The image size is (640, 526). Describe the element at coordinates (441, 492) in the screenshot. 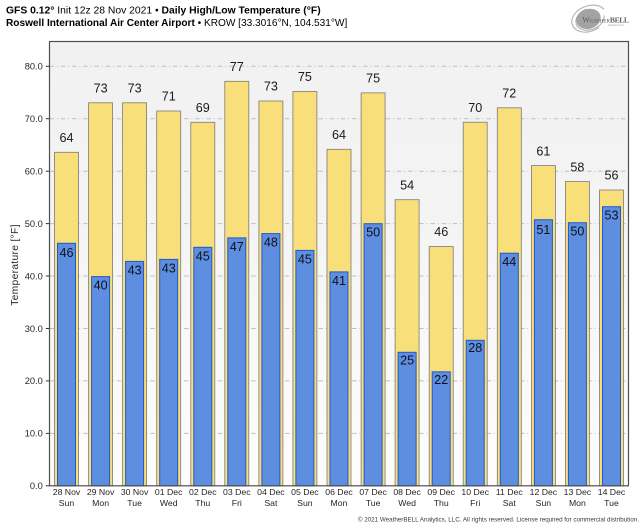

I see `svg-text: 09 Dec` at that location.